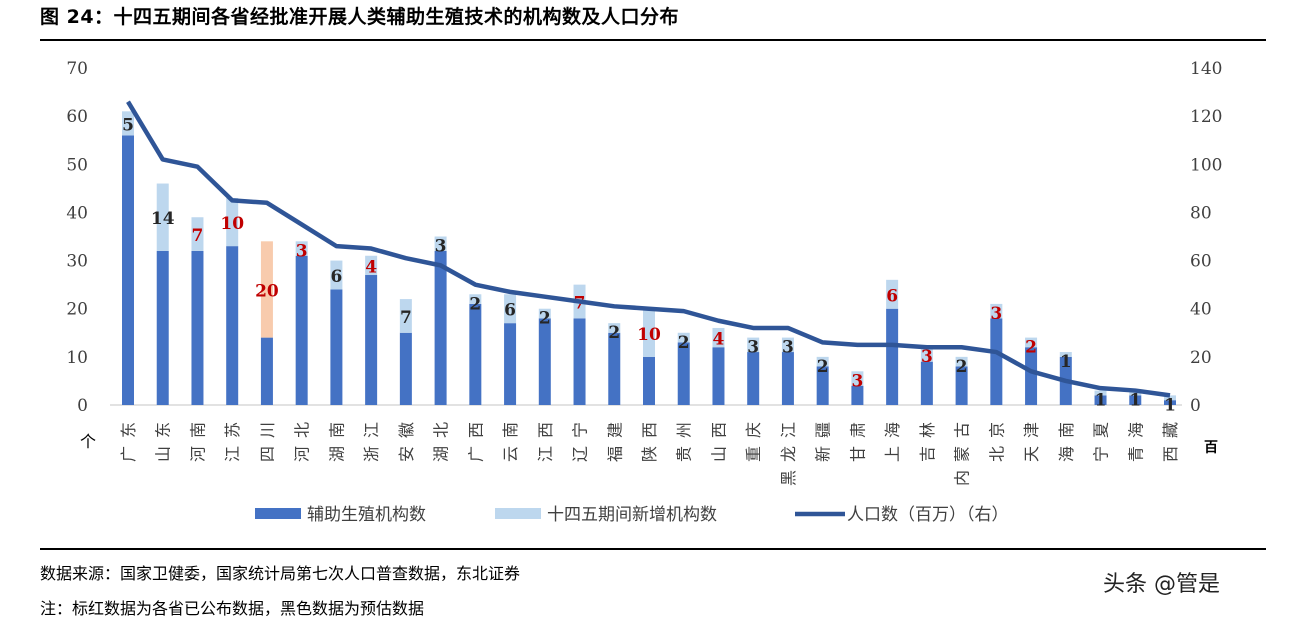 The height and width of the screenshot is (619, 1294). What do you see at coordinates (1170, 438) in the screenshot?
I see `category-label: 西藏` at bounding box center [1170, 438].